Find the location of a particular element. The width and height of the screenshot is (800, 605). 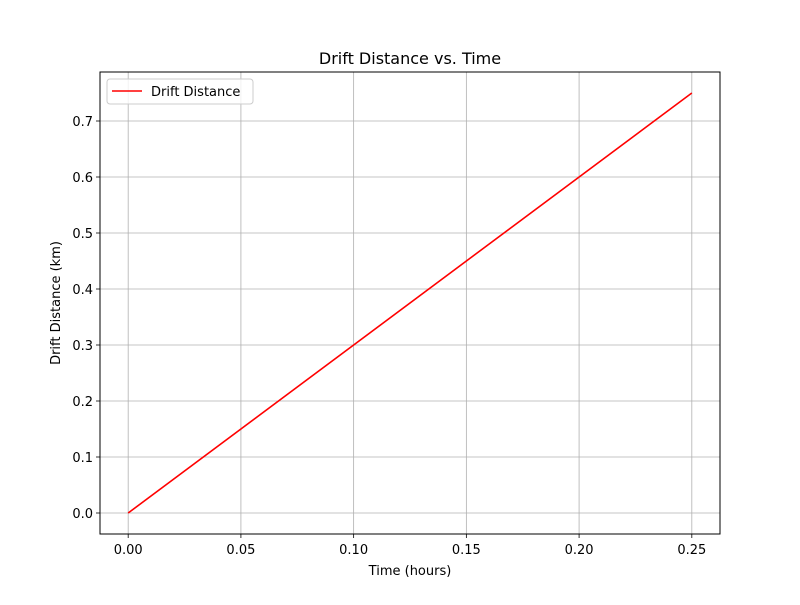

y-tick-label: 0.3 is located at coordinates (82, 346).